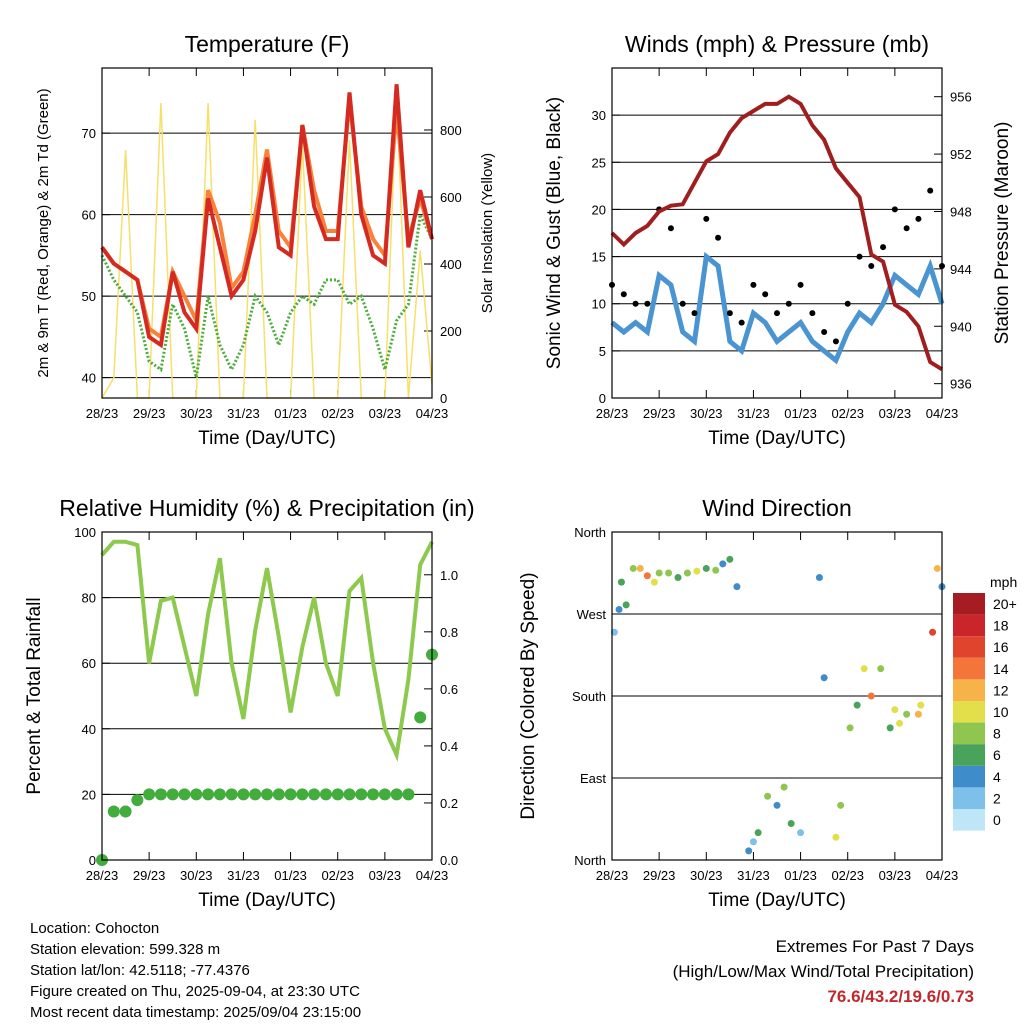 This screenshot has height=1024, width=1024. I want to click on y-tick-label: 5, so click(602, 351).